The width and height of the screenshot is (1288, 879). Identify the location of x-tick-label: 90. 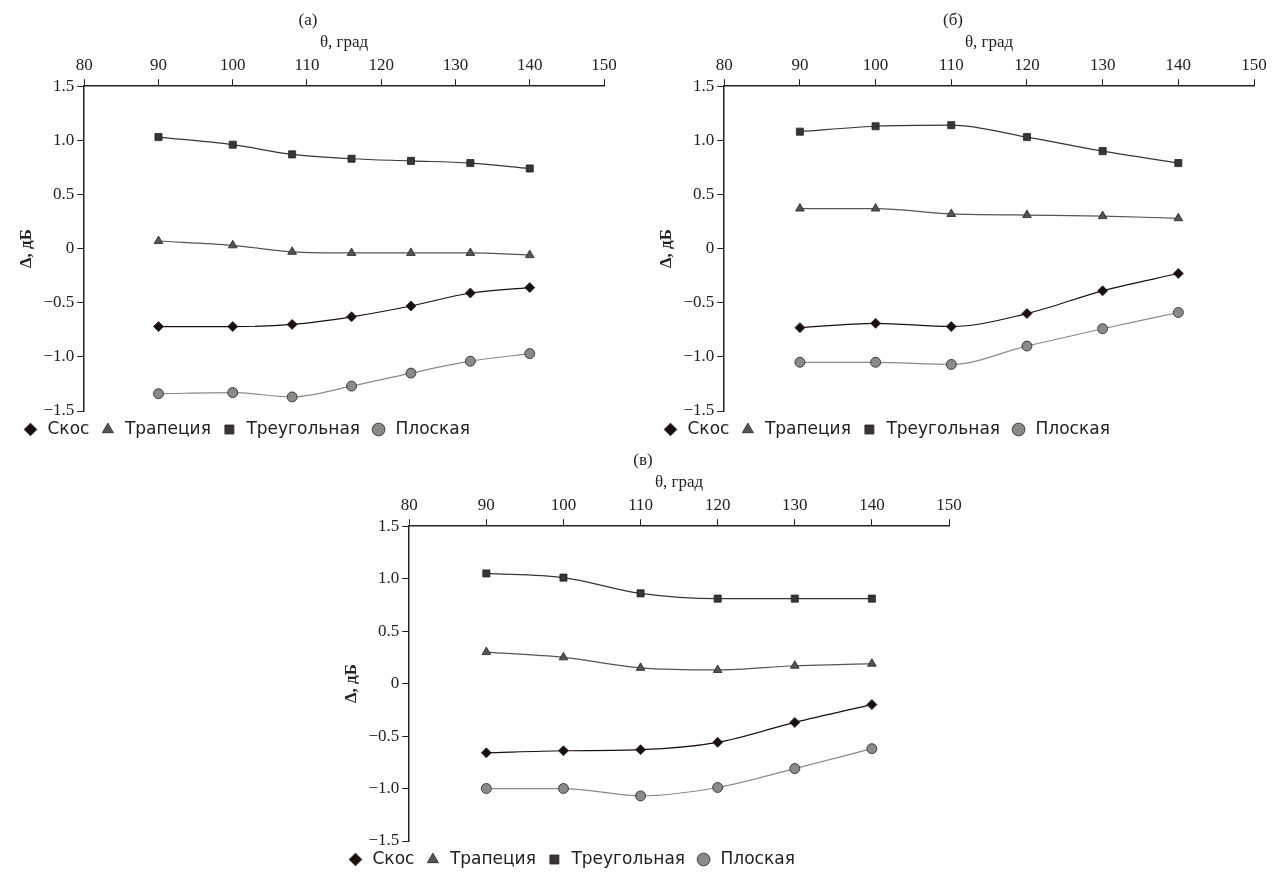
(158, 65).